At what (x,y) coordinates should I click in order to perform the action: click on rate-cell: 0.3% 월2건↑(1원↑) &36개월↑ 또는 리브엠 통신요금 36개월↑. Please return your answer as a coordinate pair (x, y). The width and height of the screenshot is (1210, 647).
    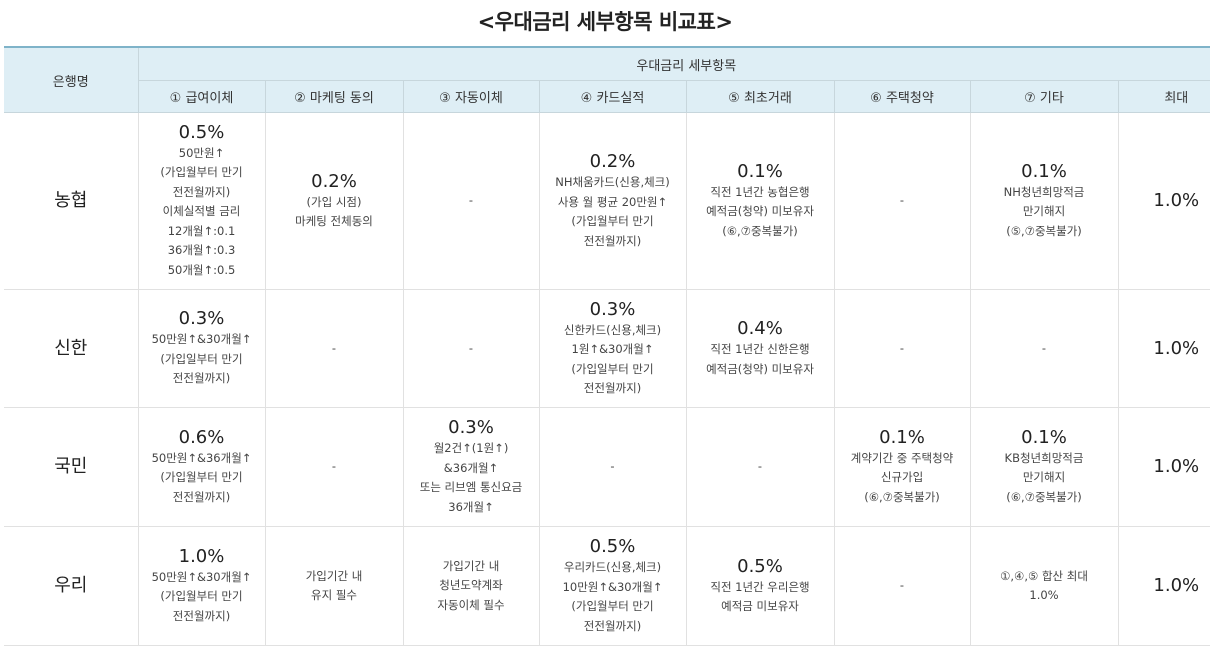
    Looking at the image, I should click on (471, 467).